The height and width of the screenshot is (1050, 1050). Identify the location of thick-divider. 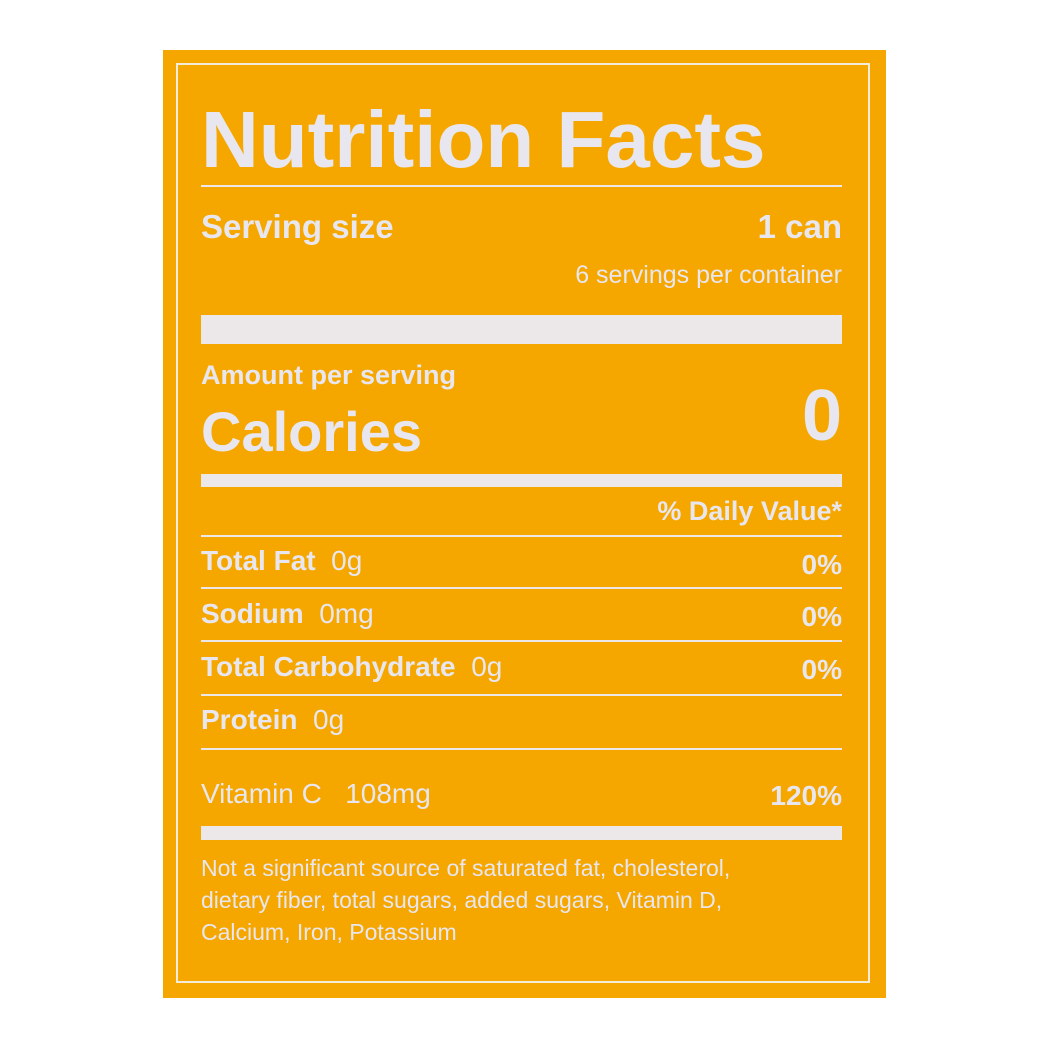
(521, 329).